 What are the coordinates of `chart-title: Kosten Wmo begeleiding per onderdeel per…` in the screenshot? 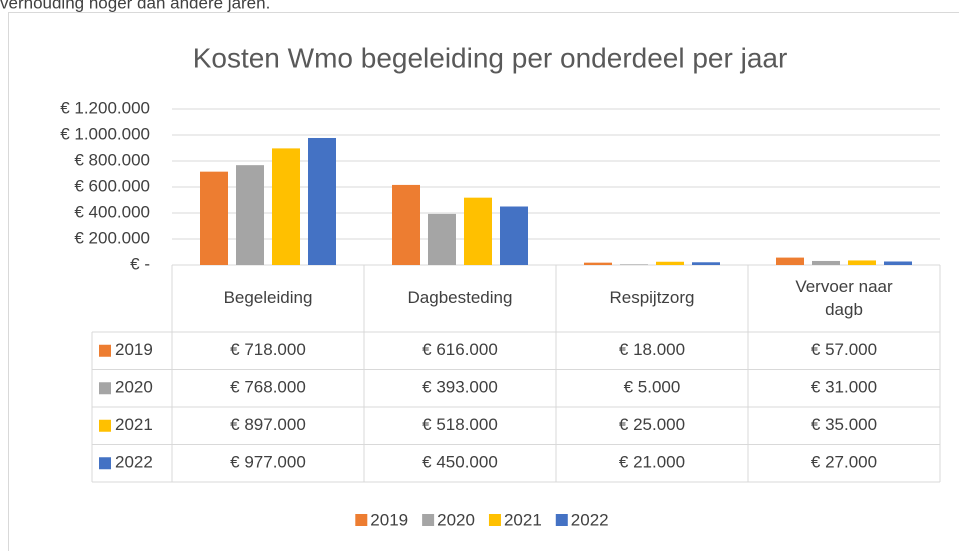 It's located at (490, 57).